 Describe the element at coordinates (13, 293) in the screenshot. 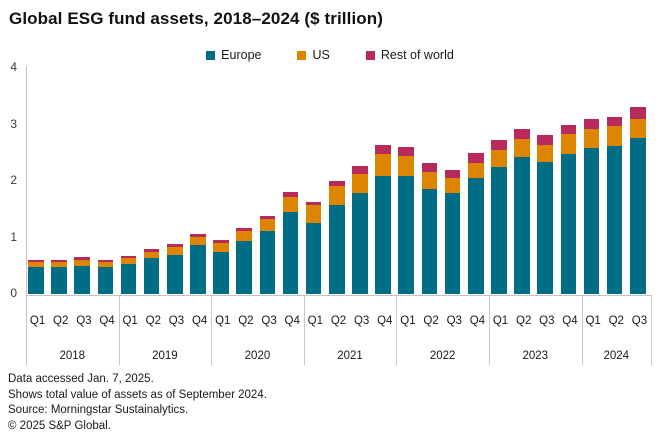

I see `y-tick-label: 0` at that location.